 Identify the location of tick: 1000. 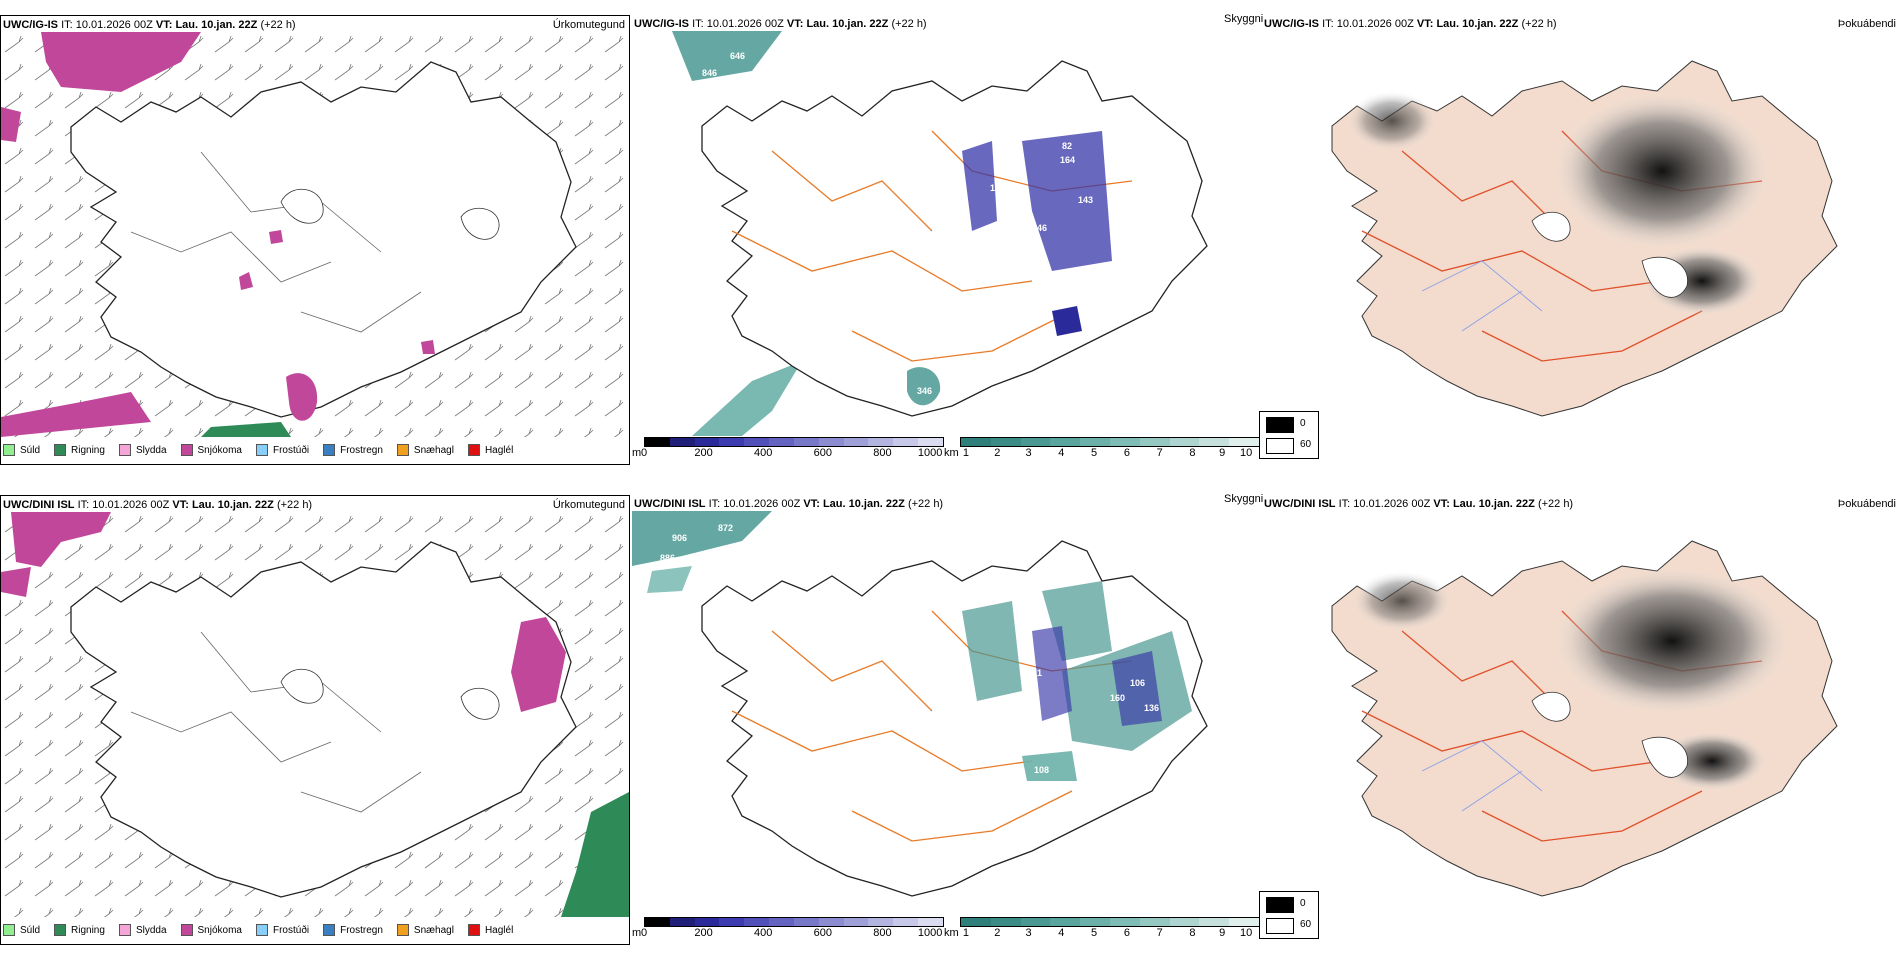
(930, 453).